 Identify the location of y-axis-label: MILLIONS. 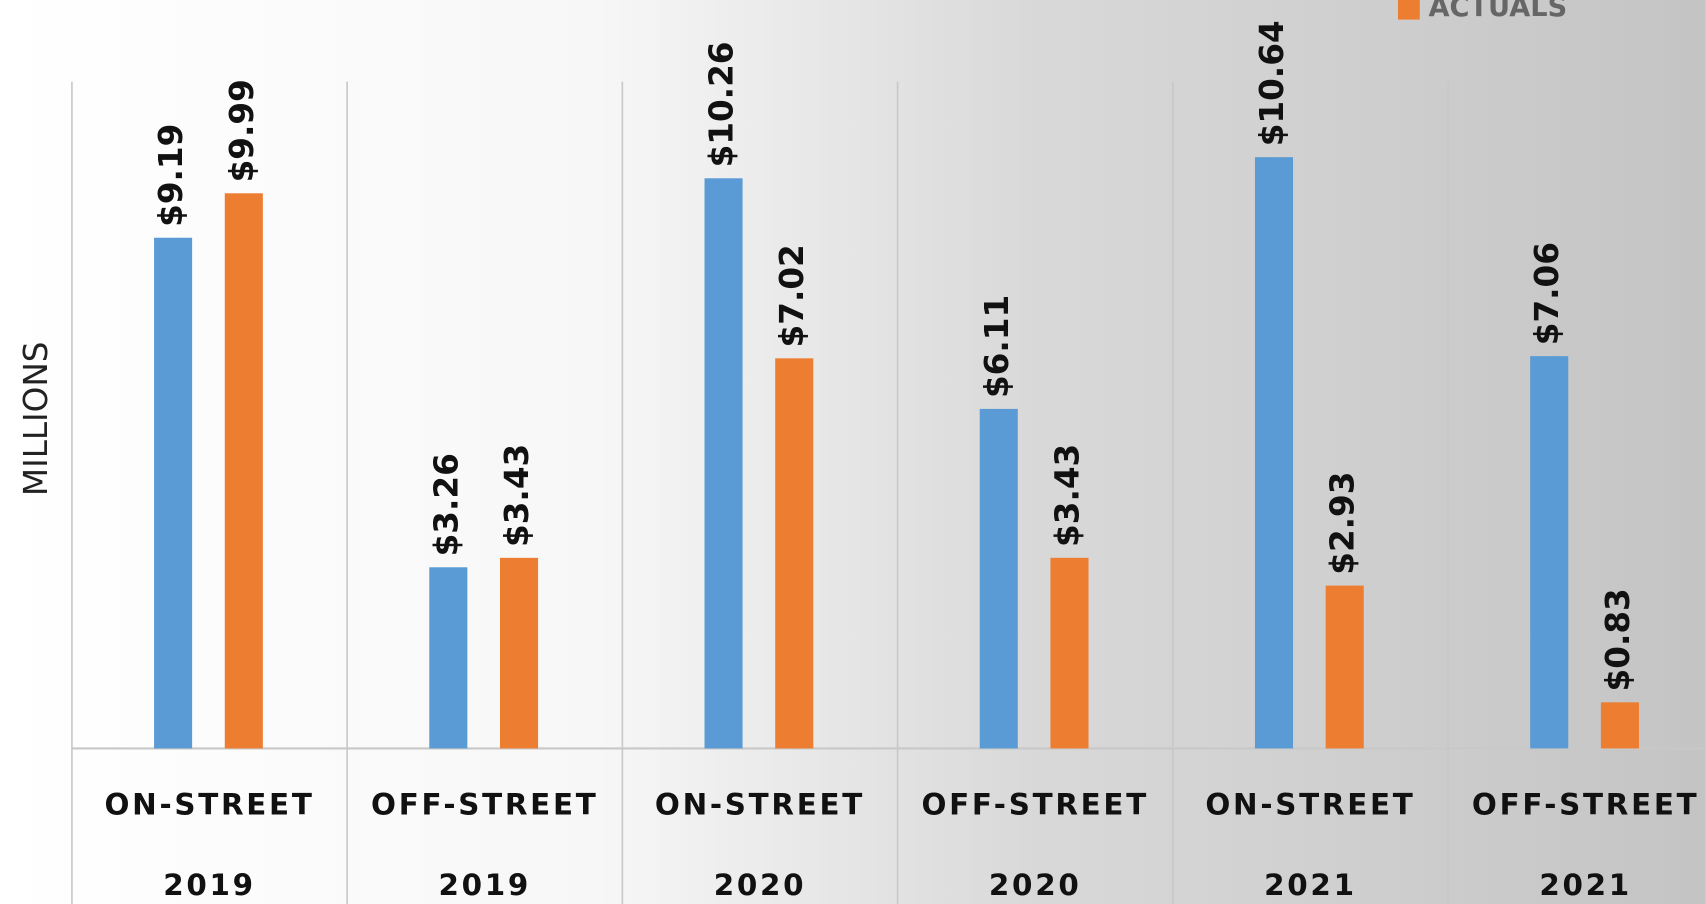
(36, 419).